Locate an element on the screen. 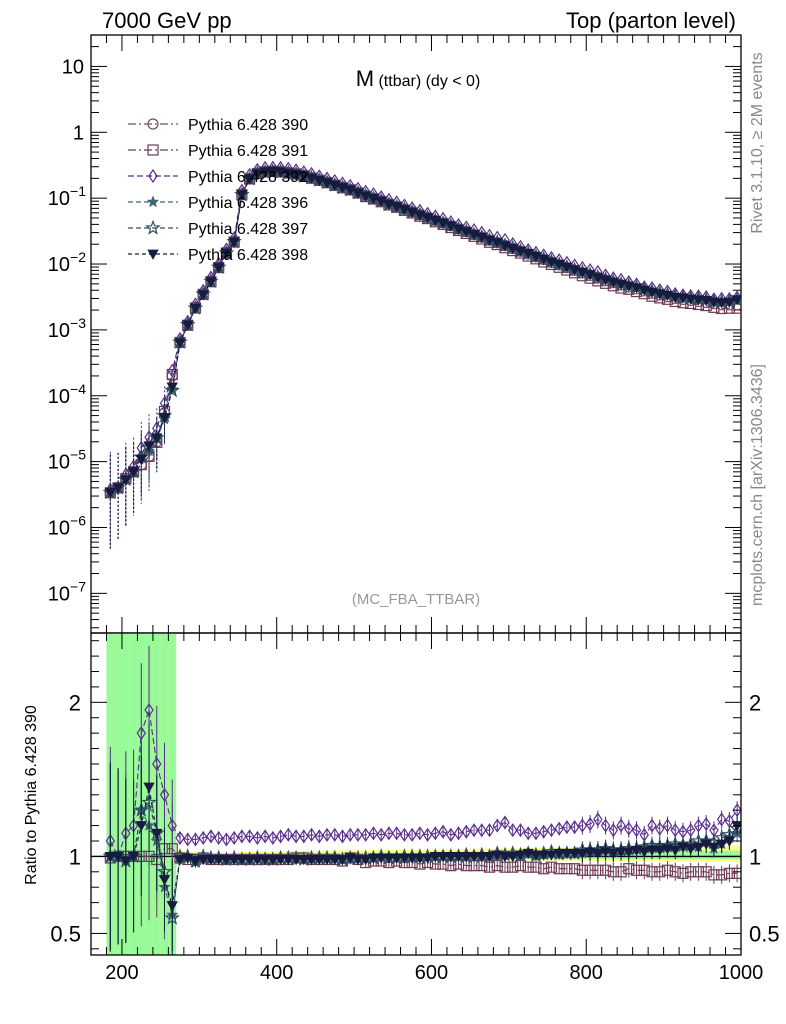 This screenshot has height=1024, width=786. legend-label: Pythia 6.428 391 is located at coordinates (248, 151).